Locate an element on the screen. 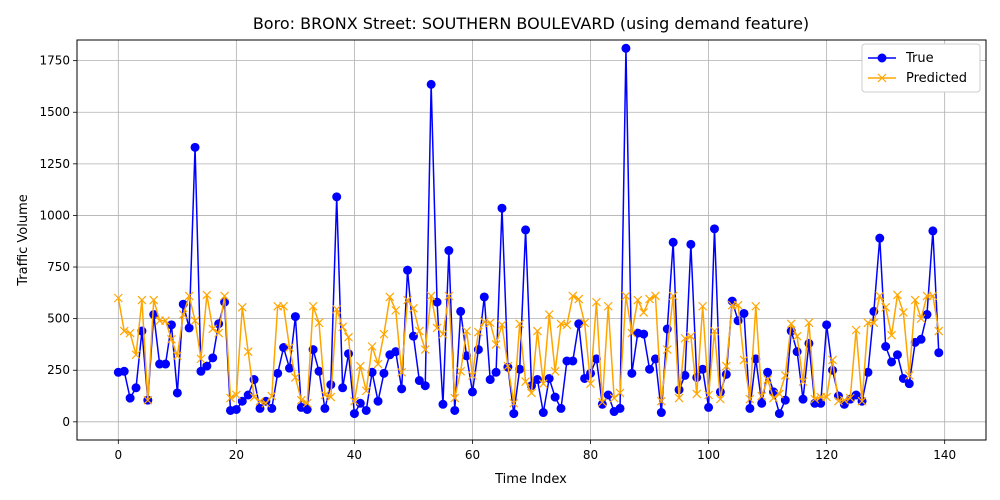  legend-entry-true is located at coordinates (882, 58).